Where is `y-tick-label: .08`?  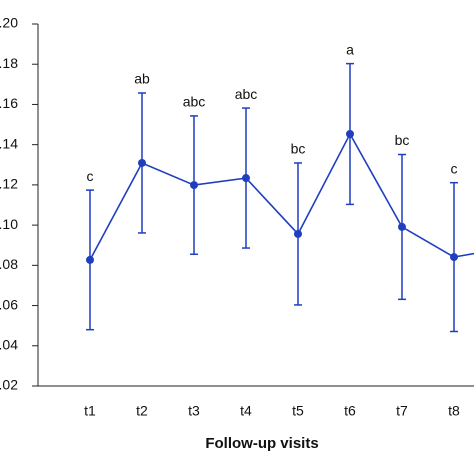 y-tick-label: .08 is located at coordinates (9, 264).